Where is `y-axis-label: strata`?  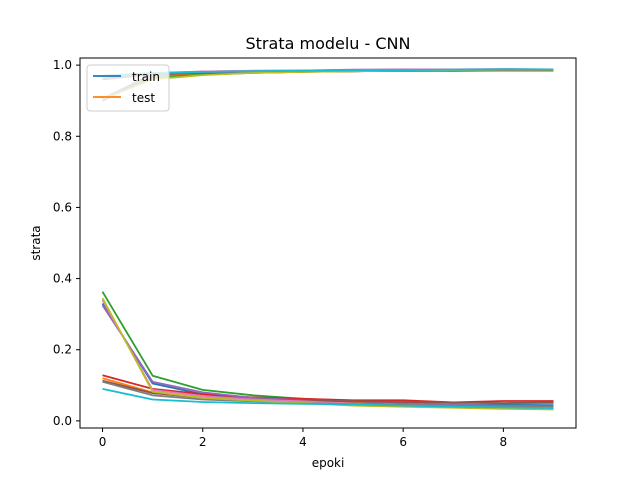
y-axis-label: strata is located at coordinates (36, 242).